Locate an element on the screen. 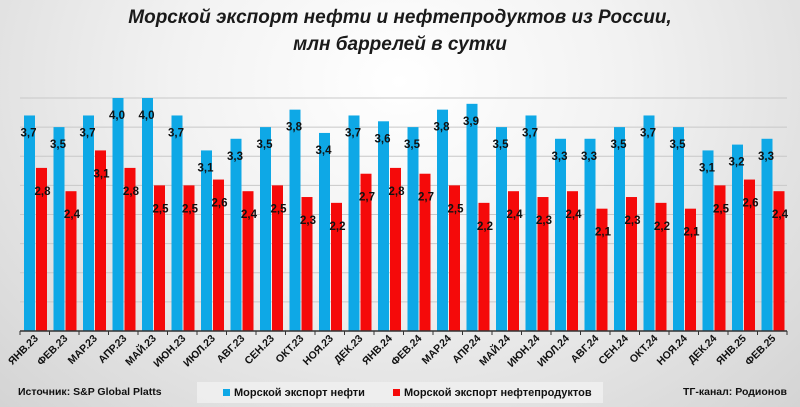 The height and width of the screenshot is (407, 800). value-label: 3,9 is located at coordinates (471, 122).